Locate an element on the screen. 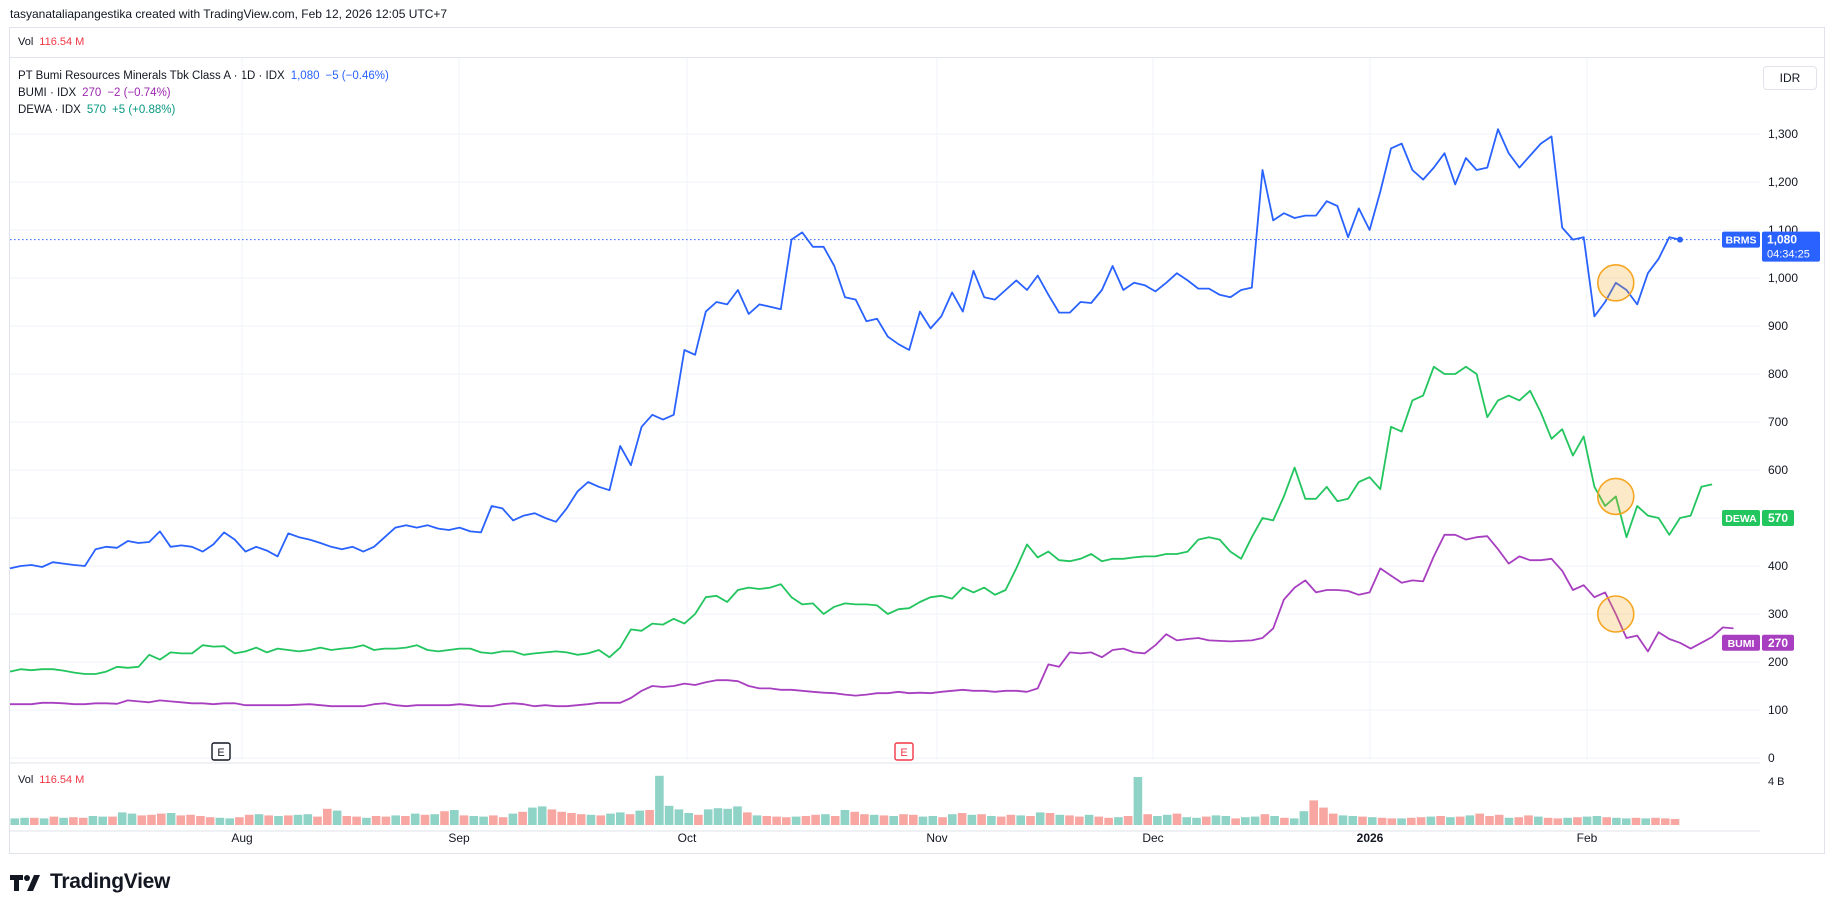 The height and width of the screenshot is (913, 1835). legend-row-dewa: DEWA · IDX 570 +5 (+0.88%) is located at coordinates (206, 110).